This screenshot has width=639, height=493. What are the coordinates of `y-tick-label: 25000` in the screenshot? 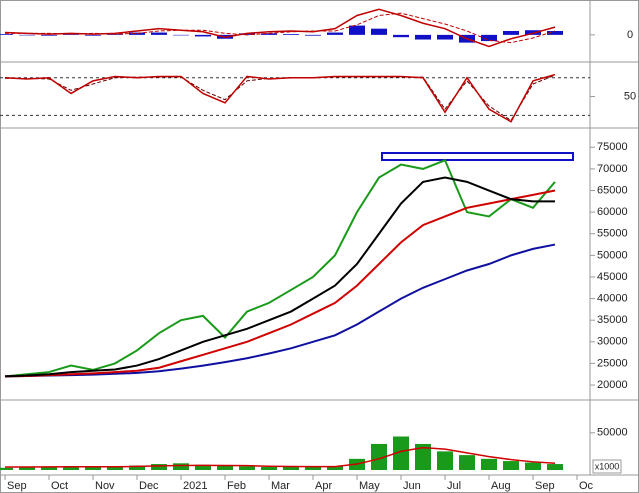 It's located at (612, 363).